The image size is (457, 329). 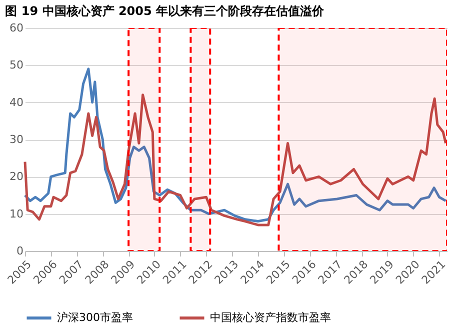 I want to click on chart-title: 图 19 中国核心资产 2005 年以来有三个阶段存在估值溢价, so click(x=165, y=11).